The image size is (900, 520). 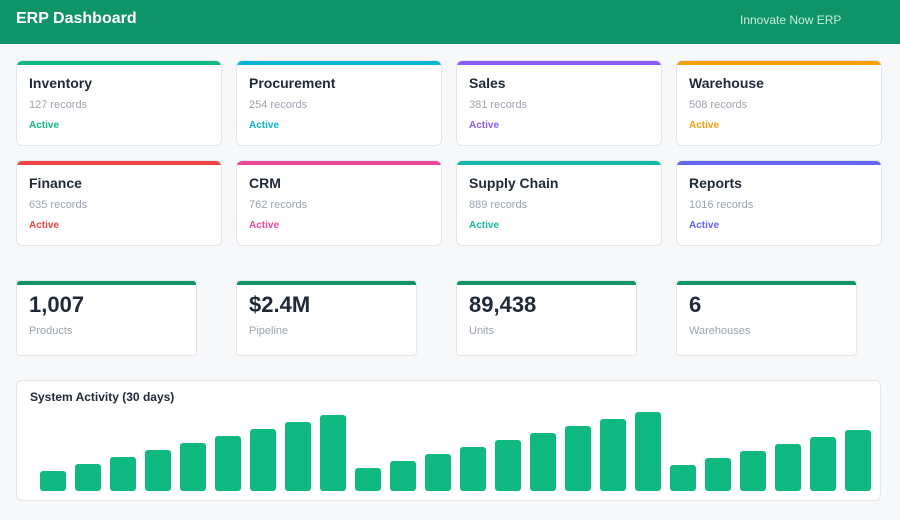 What do you see at coordinates (559, 103) in the screenshot?
I see `module-card-sales: Sales 381 records Active` at bounding box center [559, 103].